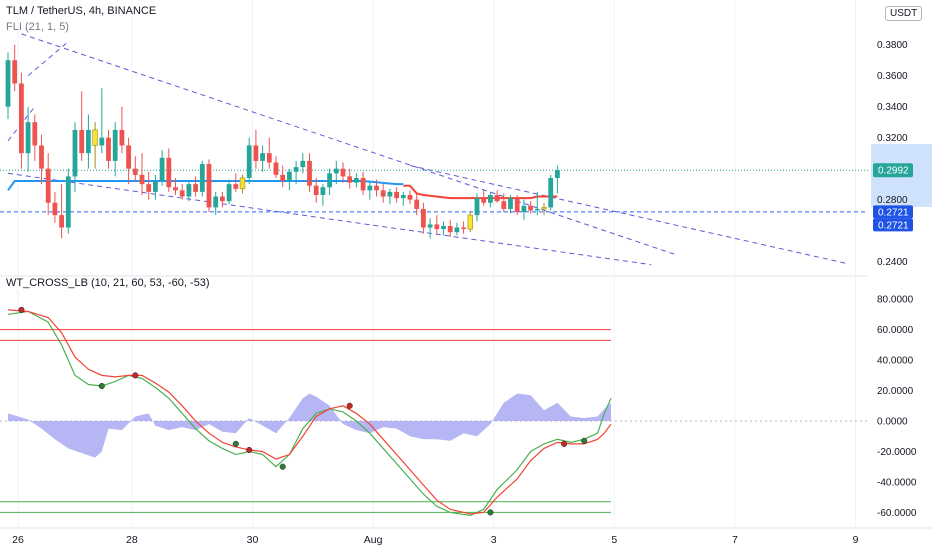 The height and width of the screenshot is (550, 932). Describe the element at coordinates (895, 391) in the screenshot. I see `wt-tick-label: 20.0000` at that location.